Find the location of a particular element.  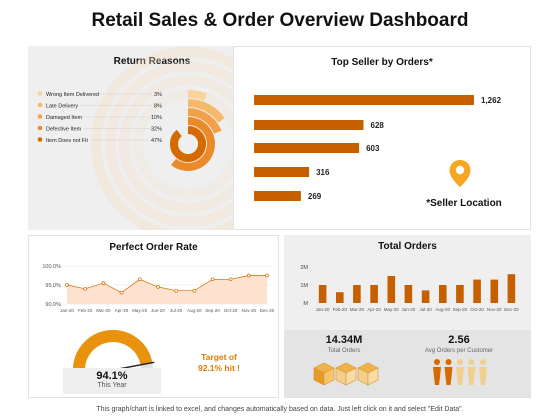

map-pin-icon is located at coordinates (460, 173).